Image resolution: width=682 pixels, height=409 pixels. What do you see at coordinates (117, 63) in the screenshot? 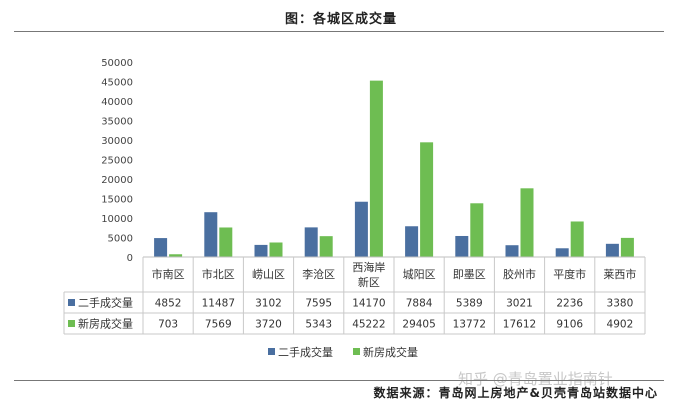
I see `y-tick-label: 50000` at bounding box center [117, 63].